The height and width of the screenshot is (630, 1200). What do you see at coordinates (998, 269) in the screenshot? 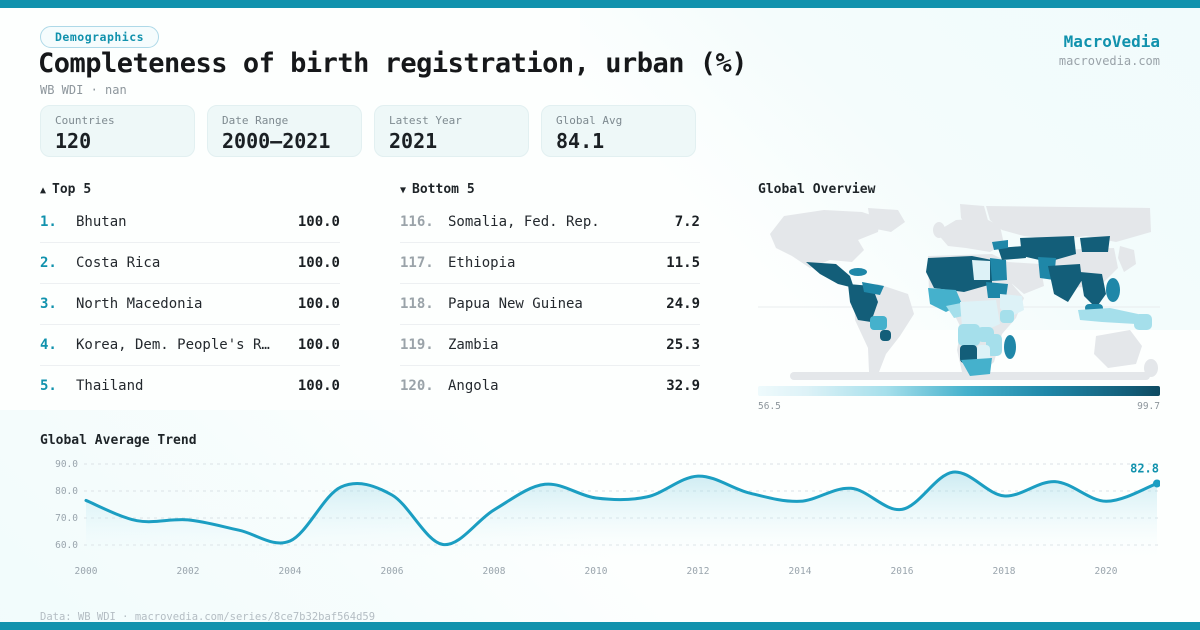
I see `egypt` at bounding box center [998, 269].